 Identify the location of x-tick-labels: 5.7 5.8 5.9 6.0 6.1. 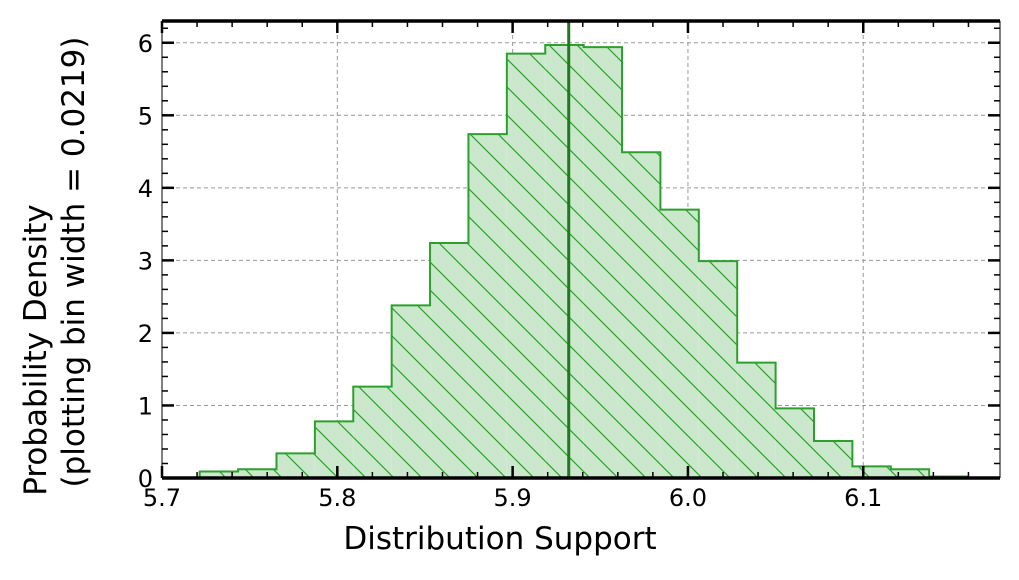
(512, 498).